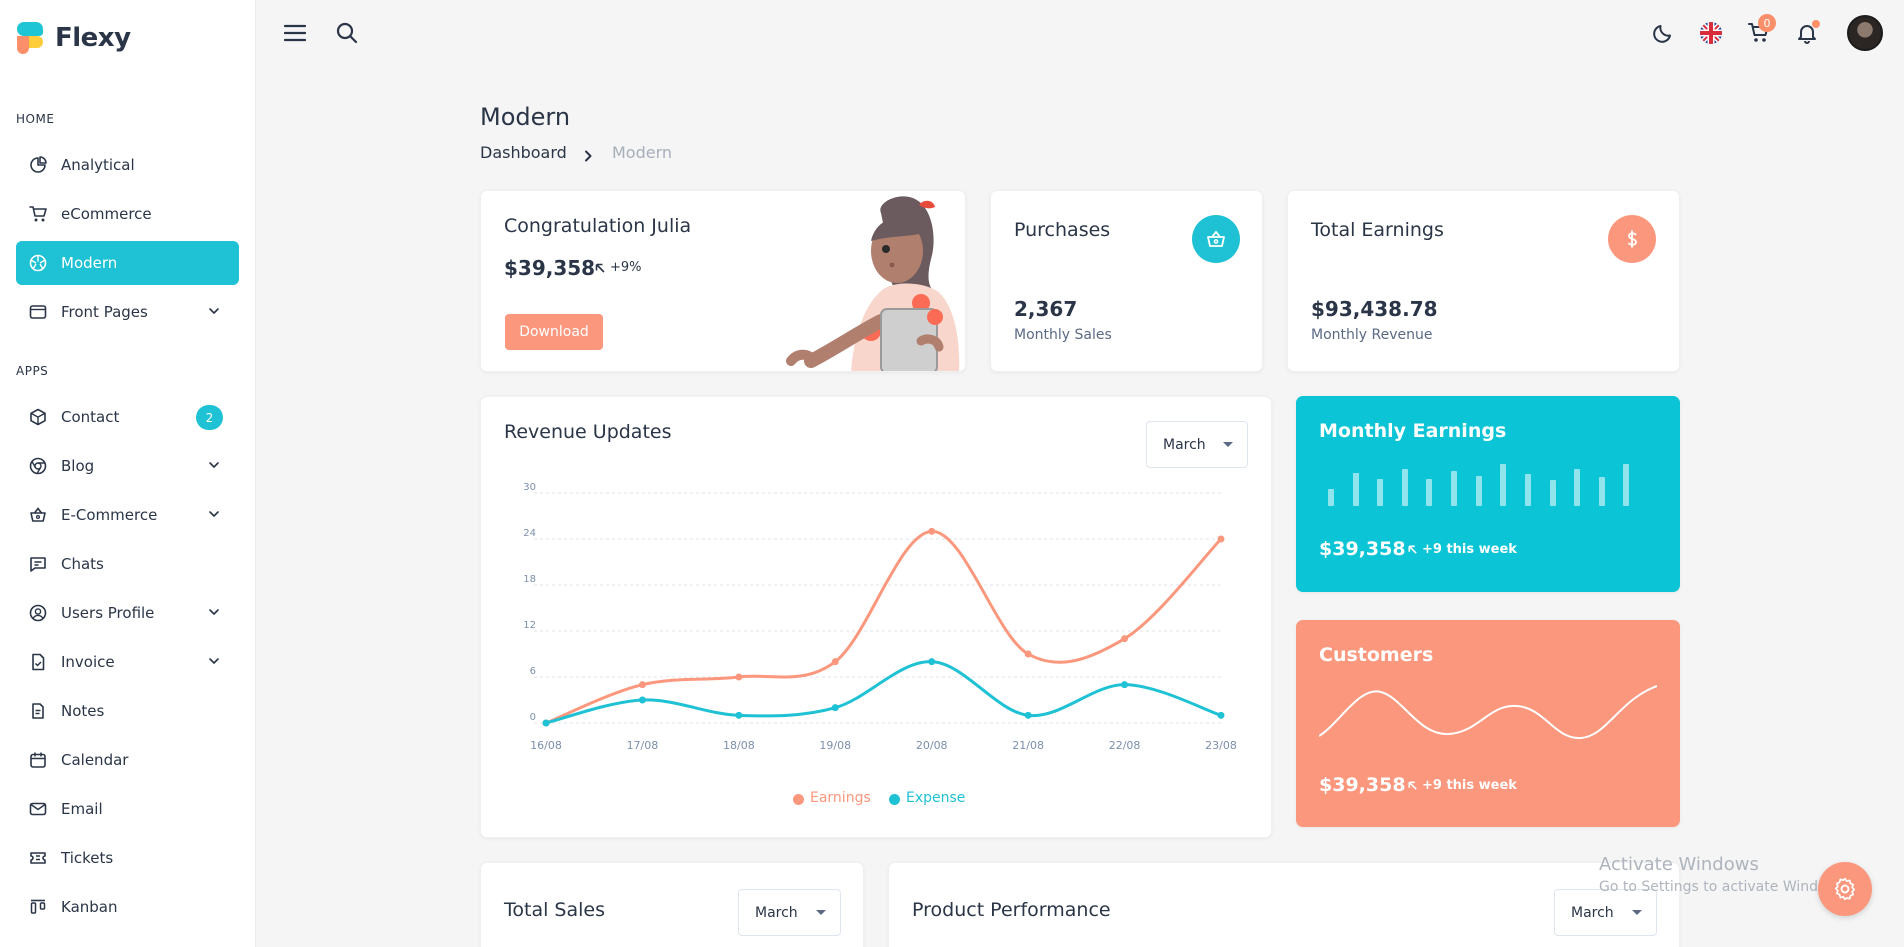 The height and width of the screenshot is (947, 1904). I want to click on cart-icon, so click(38, 214).